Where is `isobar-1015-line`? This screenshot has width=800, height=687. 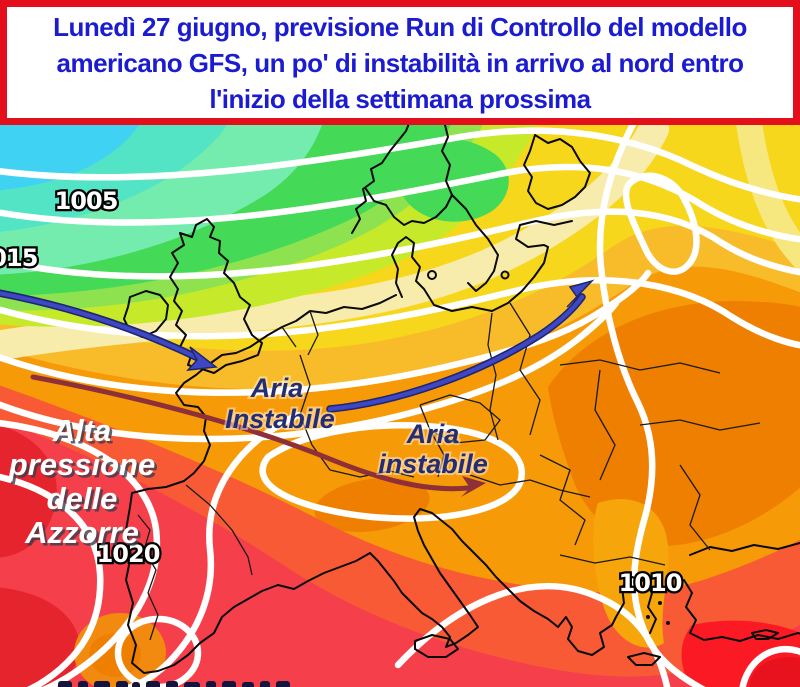
isobar-1015-line is located at coordinates (400, 313).